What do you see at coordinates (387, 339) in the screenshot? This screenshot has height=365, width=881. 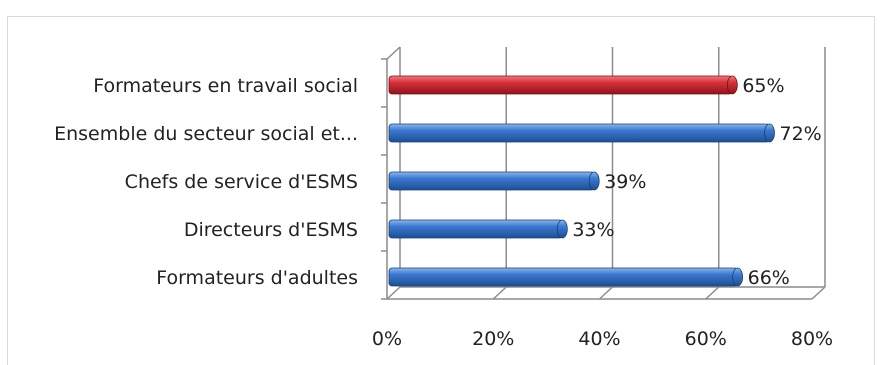 I see `x-tick-label: 0%` at bounding box center [387, 339].